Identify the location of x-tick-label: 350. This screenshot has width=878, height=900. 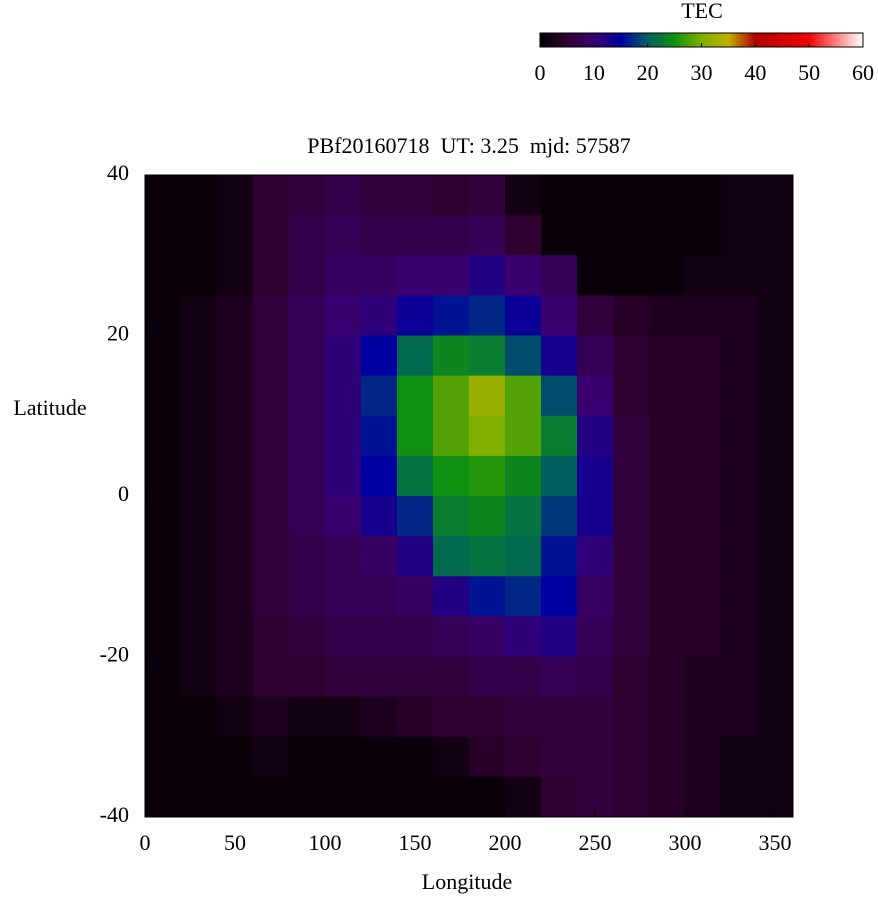
(775, 842).